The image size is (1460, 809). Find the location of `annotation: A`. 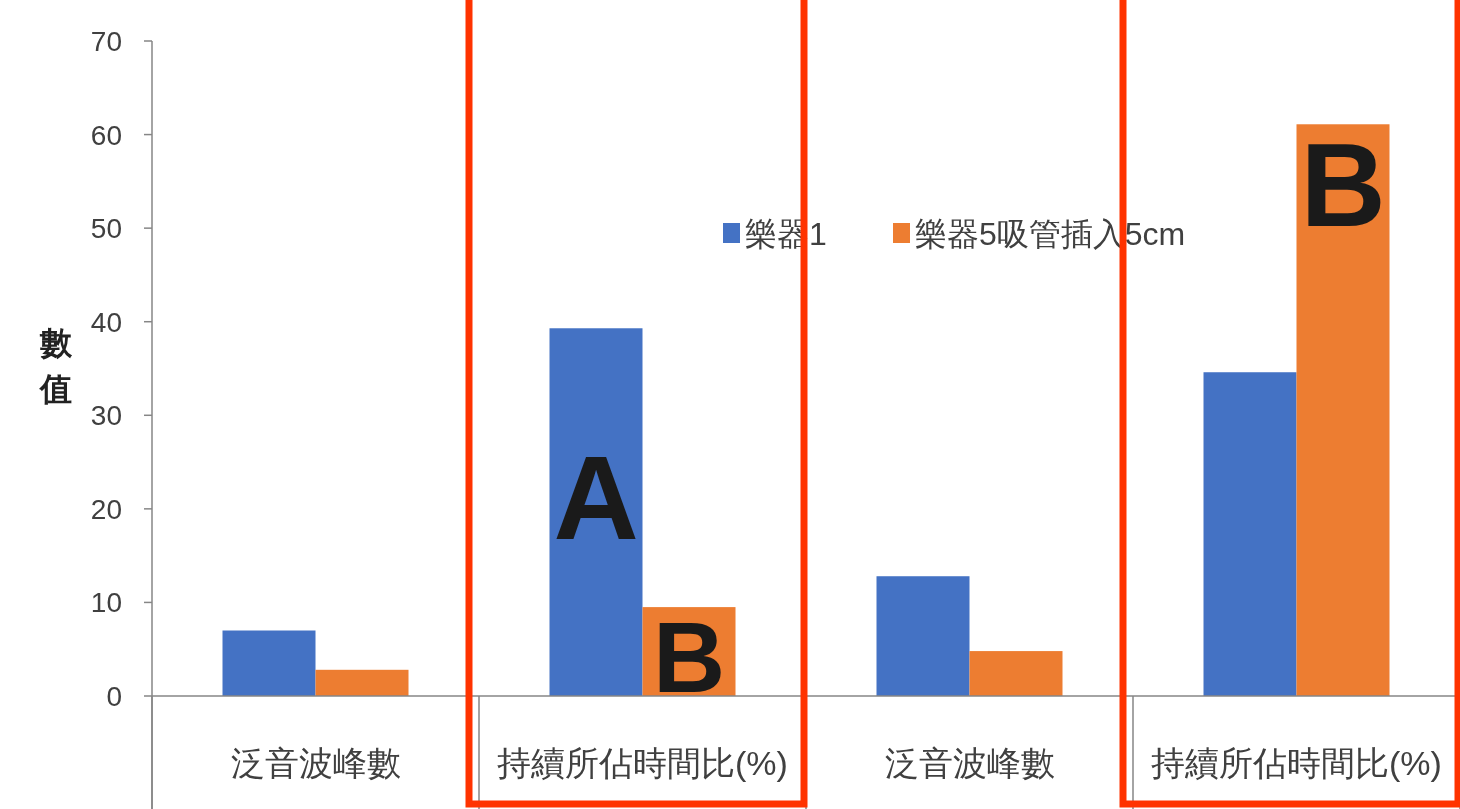

annotation: A is located at coordinates (596, 497).